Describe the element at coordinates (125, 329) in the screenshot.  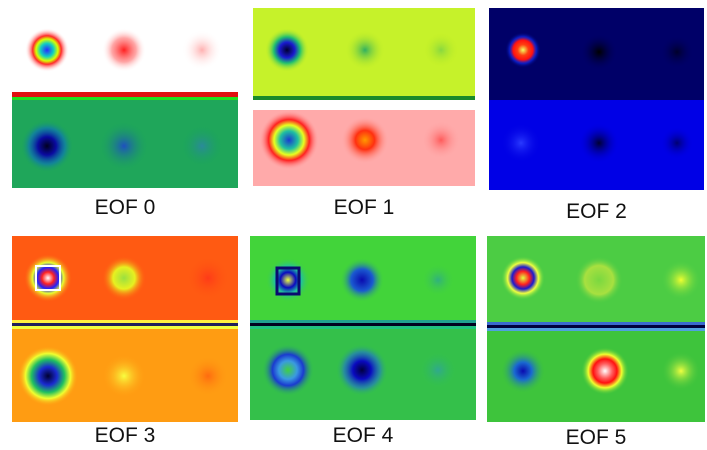
I see `eof-3-map` at that location.